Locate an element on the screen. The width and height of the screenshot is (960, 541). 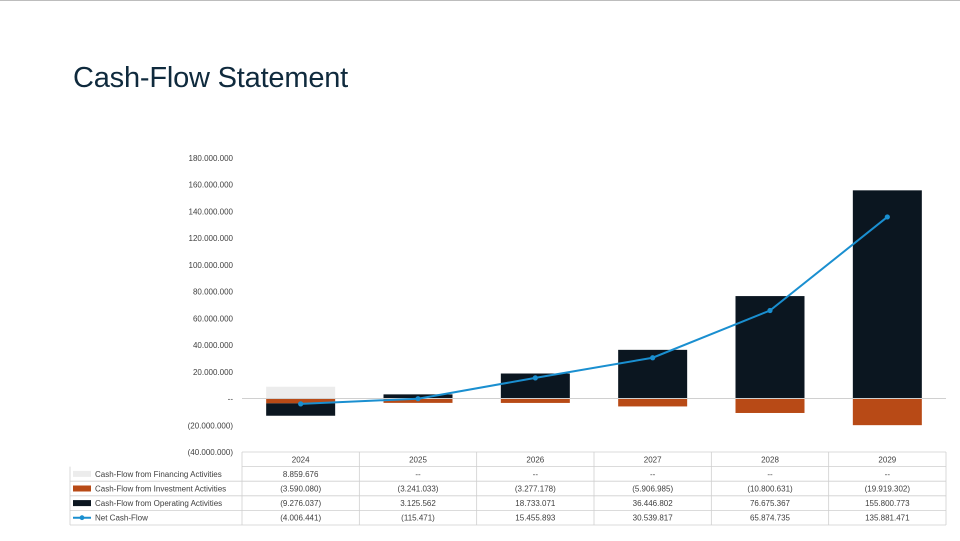
category-label: 2024 is located at coordinates (301, 459).